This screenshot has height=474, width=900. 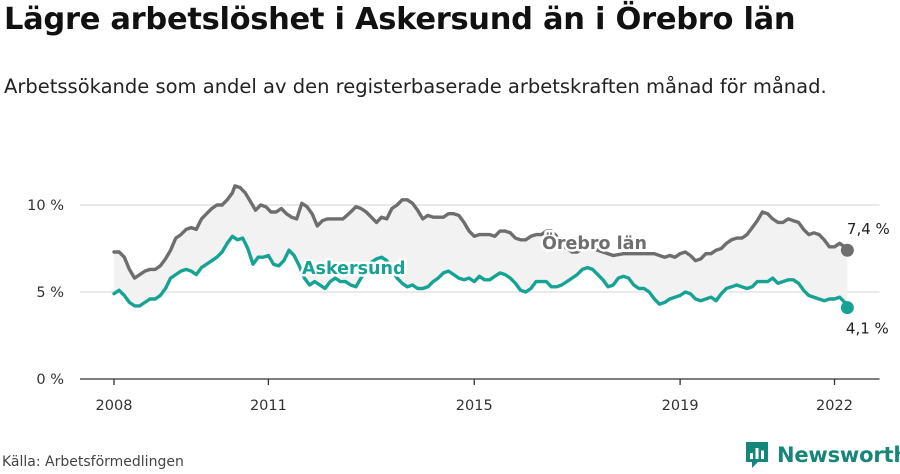 What do you see at coordinates (45, 206) in the screenshot?
I see `y-tick-label: 10 %` at bounding box center [45, 206].